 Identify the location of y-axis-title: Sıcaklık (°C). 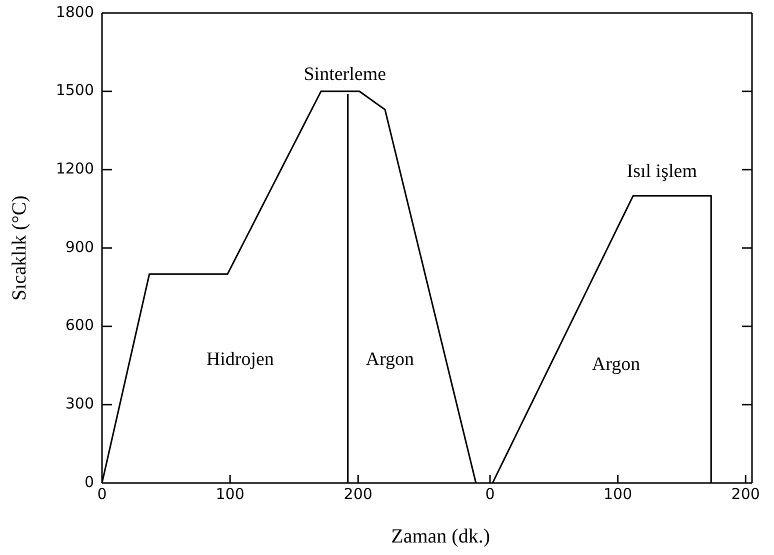
(19, 248).